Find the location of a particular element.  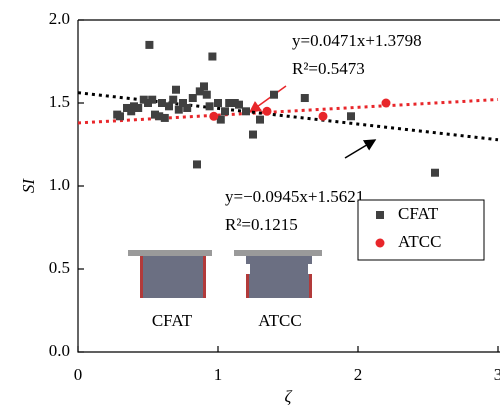

fit-equation: y=−0.0945x+1.5621 is located at coordinates (294, 196).